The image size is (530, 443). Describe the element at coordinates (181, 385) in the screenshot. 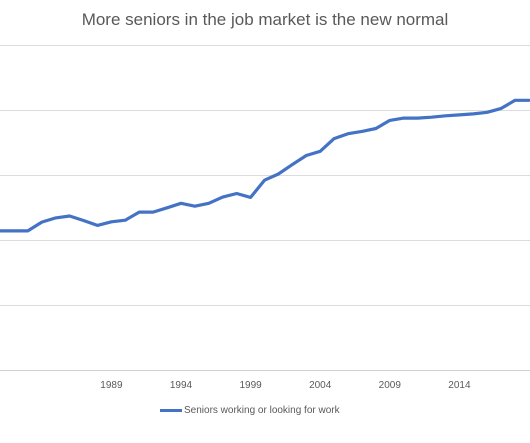

I see `x-tick-label: 1994` at that location.